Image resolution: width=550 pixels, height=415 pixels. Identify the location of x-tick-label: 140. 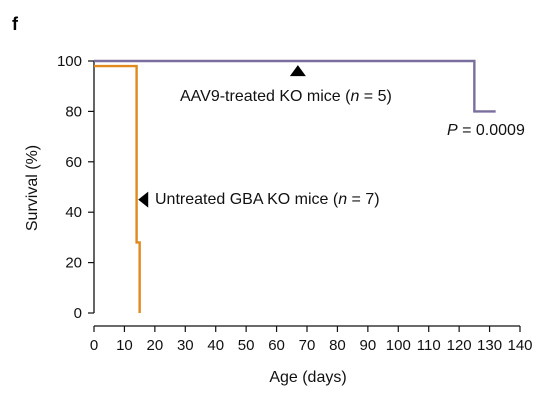
(519, 345).